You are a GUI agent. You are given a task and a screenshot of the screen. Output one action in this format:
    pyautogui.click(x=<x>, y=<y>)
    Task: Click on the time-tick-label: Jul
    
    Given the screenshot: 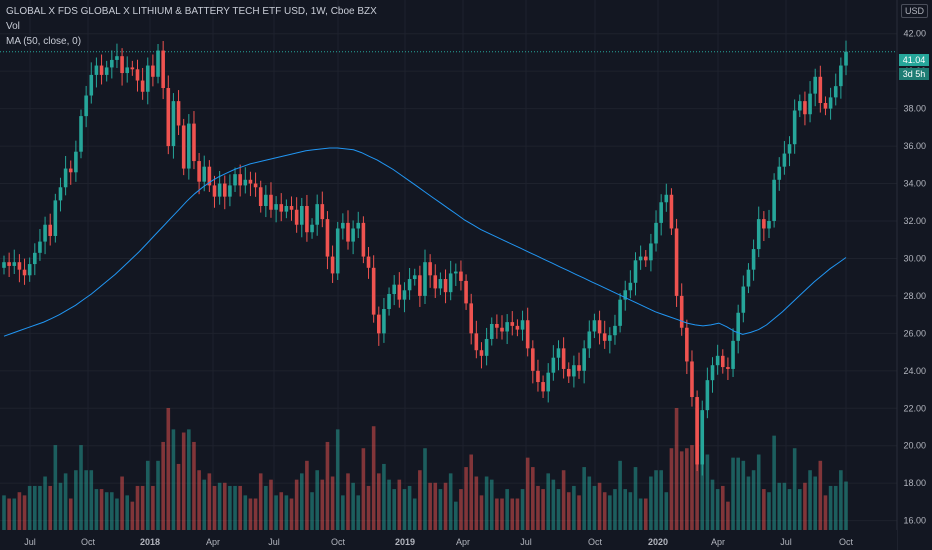 What is the action you would take?
    pyautogui.click(x=30, y=542)
    